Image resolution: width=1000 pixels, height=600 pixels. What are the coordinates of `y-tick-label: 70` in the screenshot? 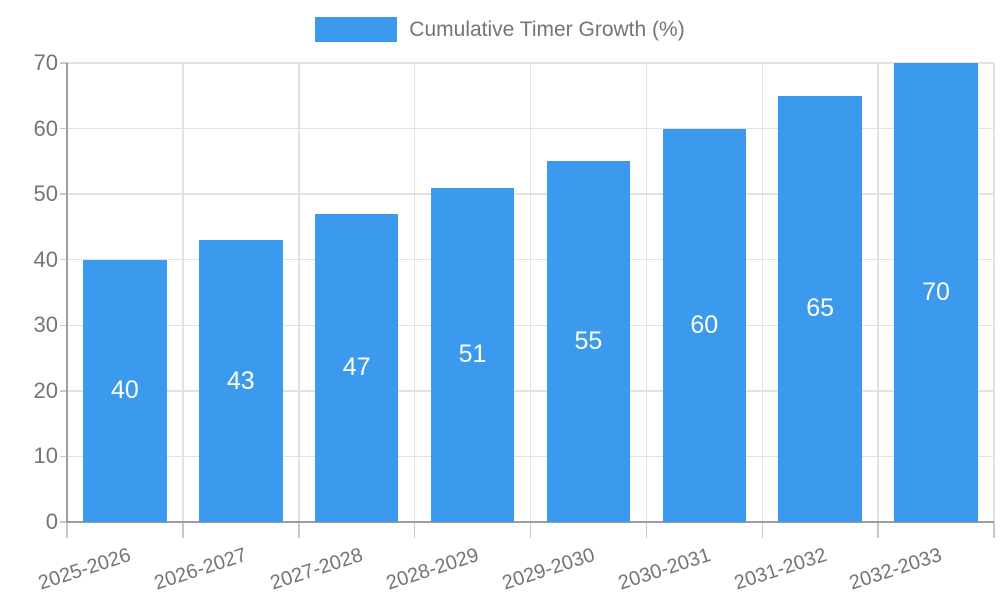 It's located at (45, 62).